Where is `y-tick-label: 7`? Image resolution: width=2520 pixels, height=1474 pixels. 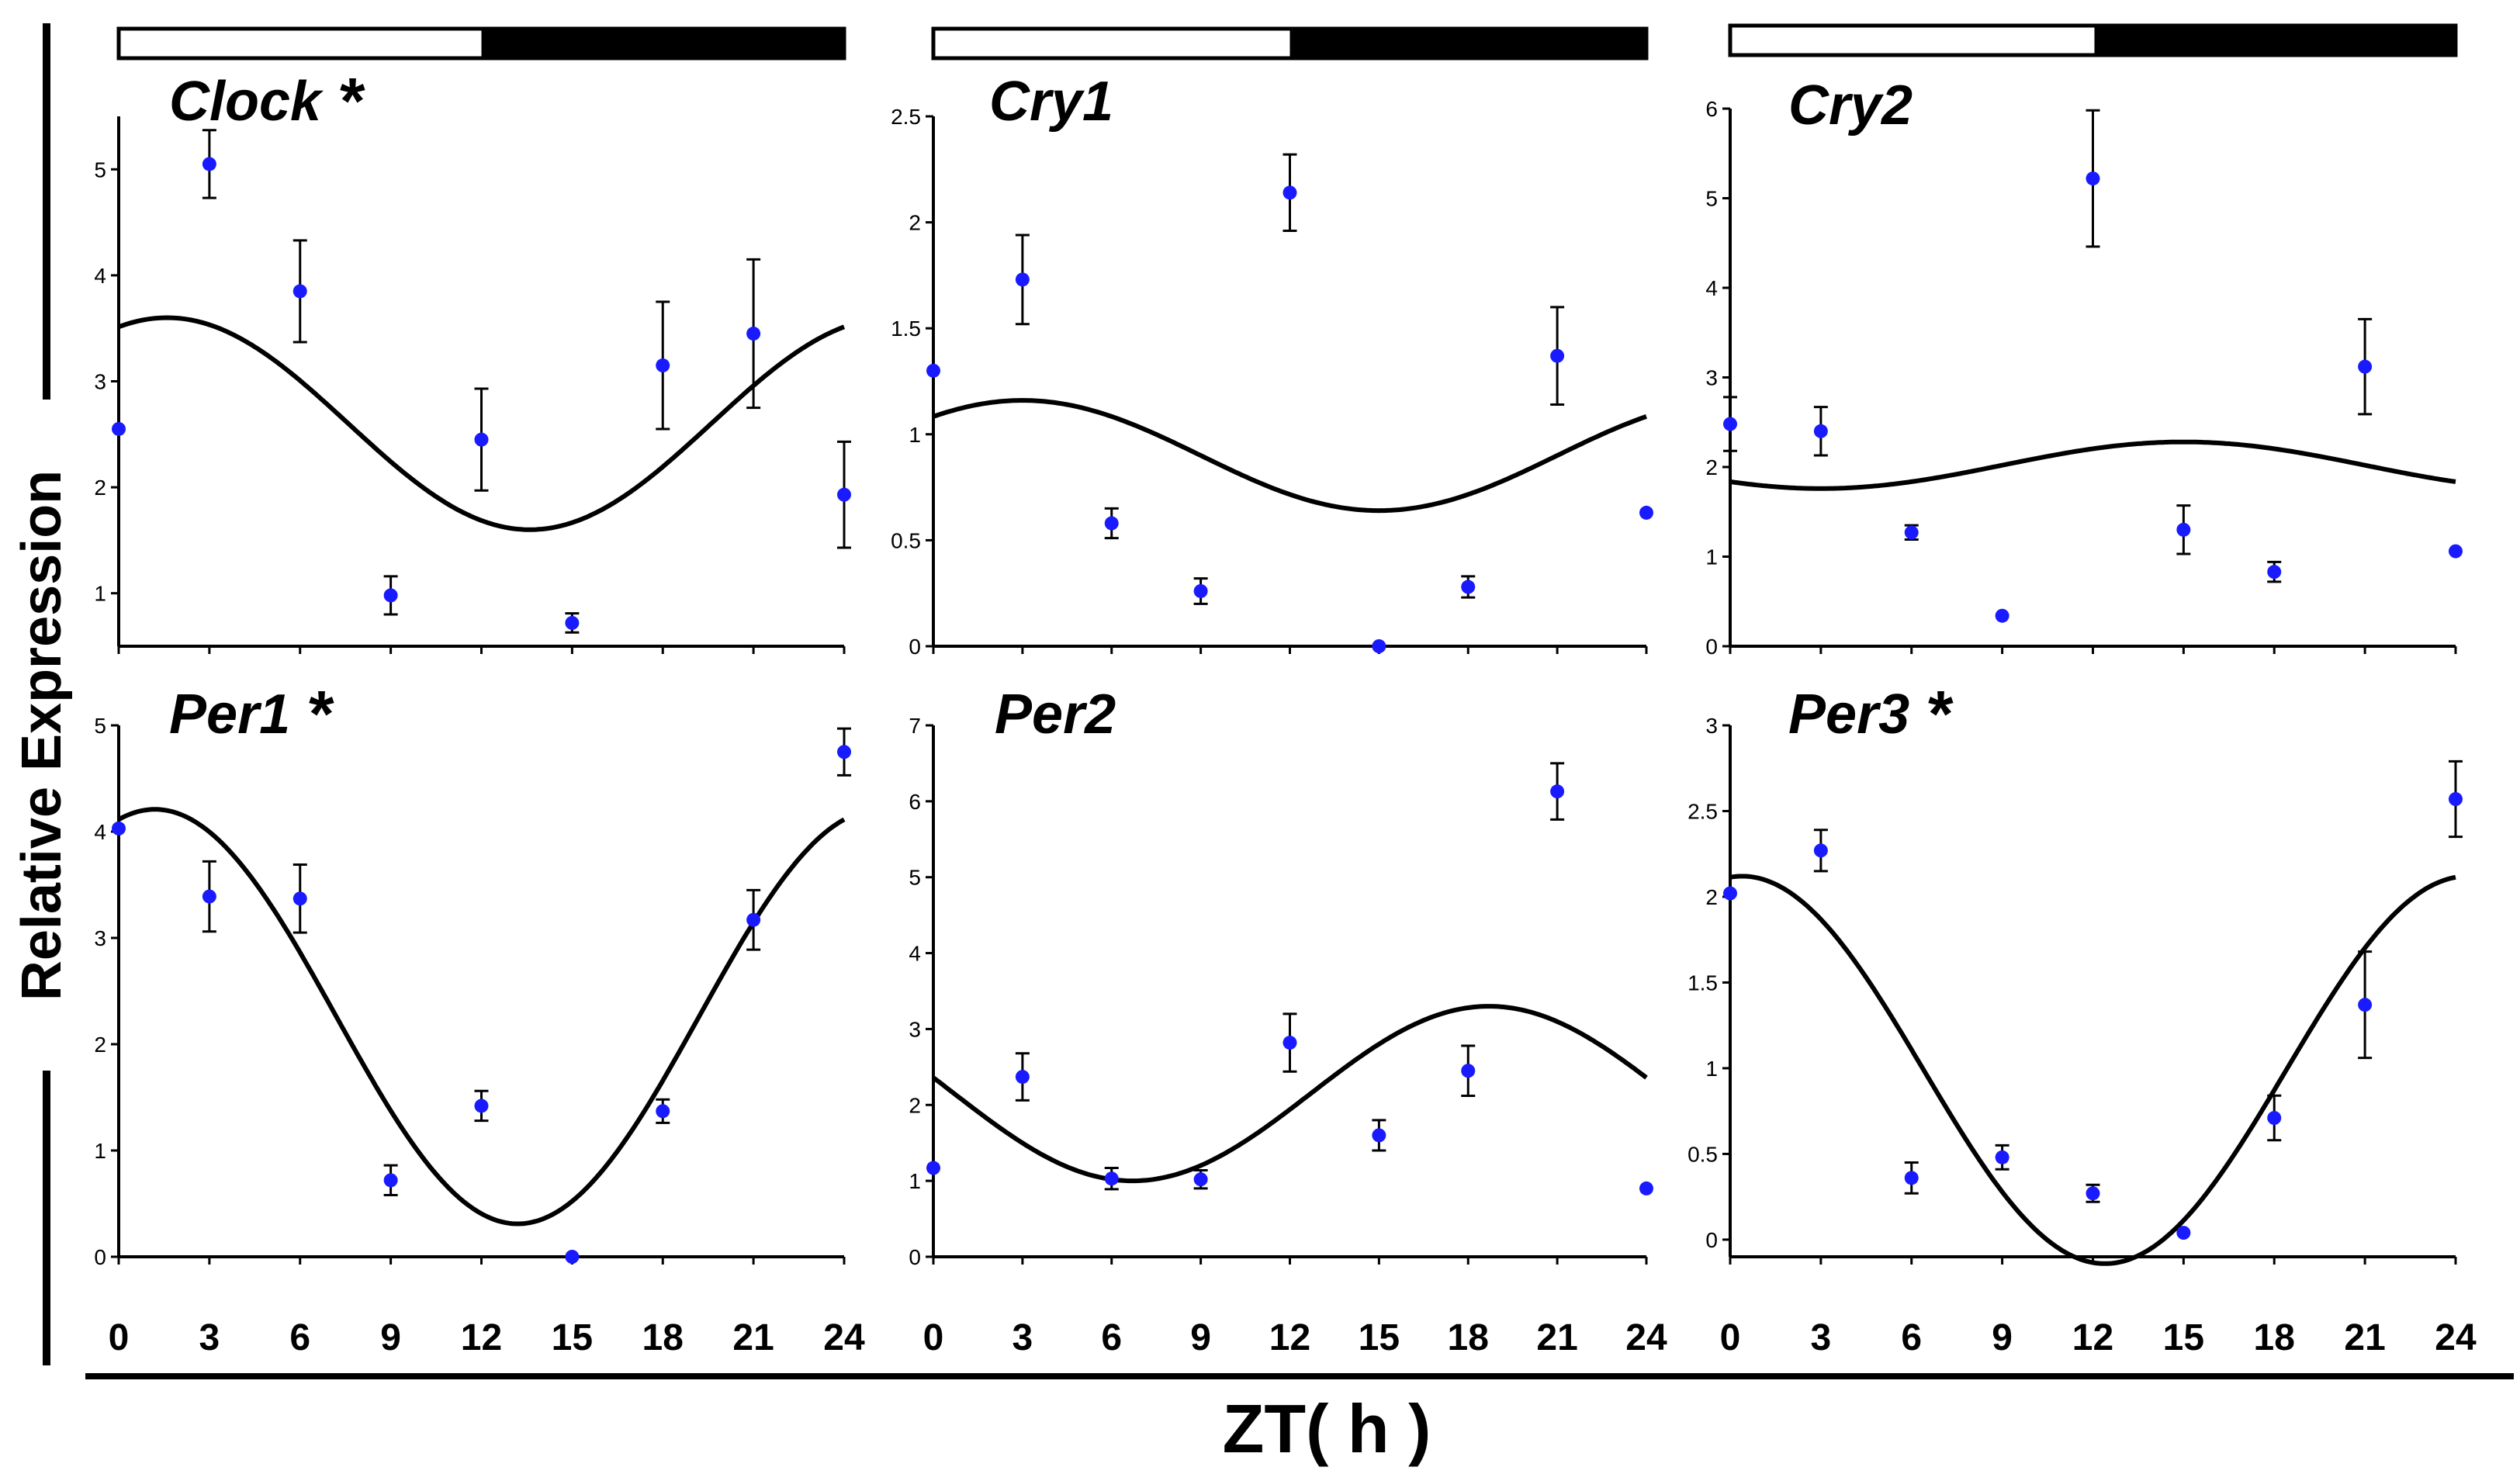
y-tick-label: 7 is located at coordinates (915, 726).